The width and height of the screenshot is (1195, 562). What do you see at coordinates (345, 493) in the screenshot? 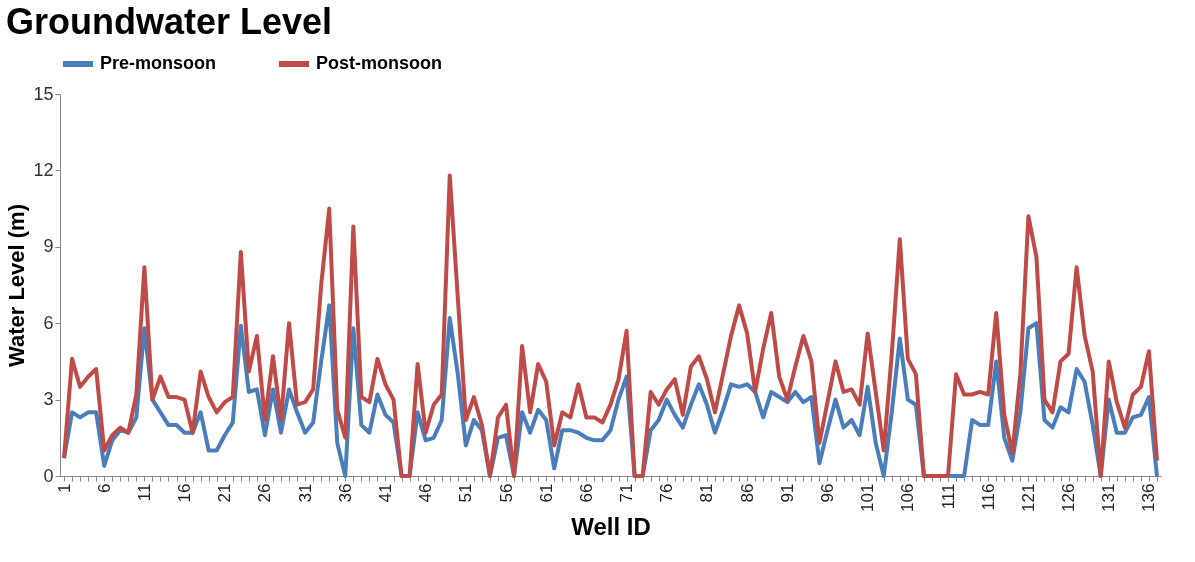
I see `x-tick-label: 36` at bounding box center [345, 493].